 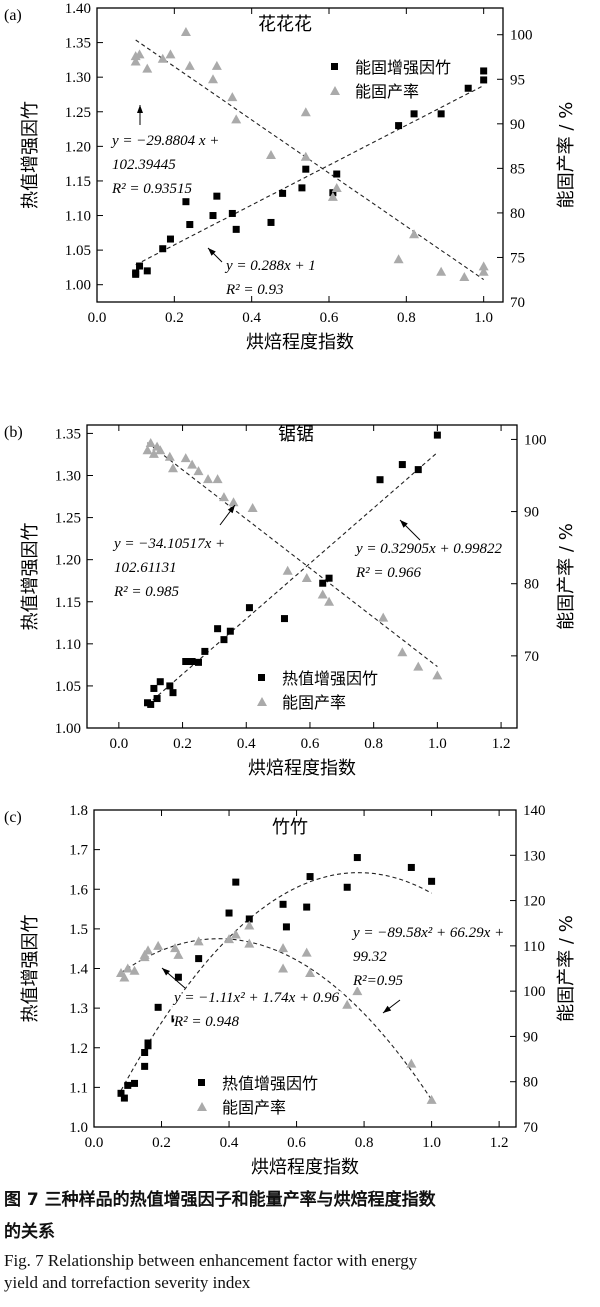 What do you see at coordinates (127, 1282) in the screenshot?
I see `caption-en-line2: yield and torrefaction severity index` at bounding box center [127, 1282].